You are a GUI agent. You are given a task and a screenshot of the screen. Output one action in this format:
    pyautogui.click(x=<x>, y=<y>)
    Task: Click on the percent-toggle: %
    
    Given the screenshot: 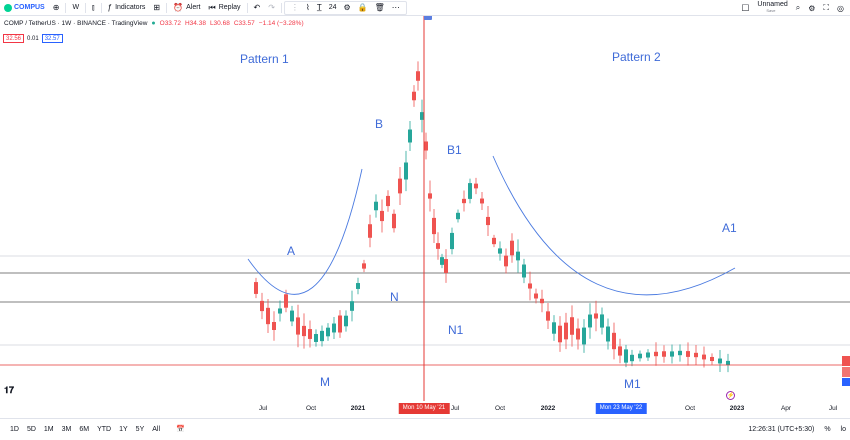 What is the action you would take?
    pyautogui.click(x=827, y=429)
    